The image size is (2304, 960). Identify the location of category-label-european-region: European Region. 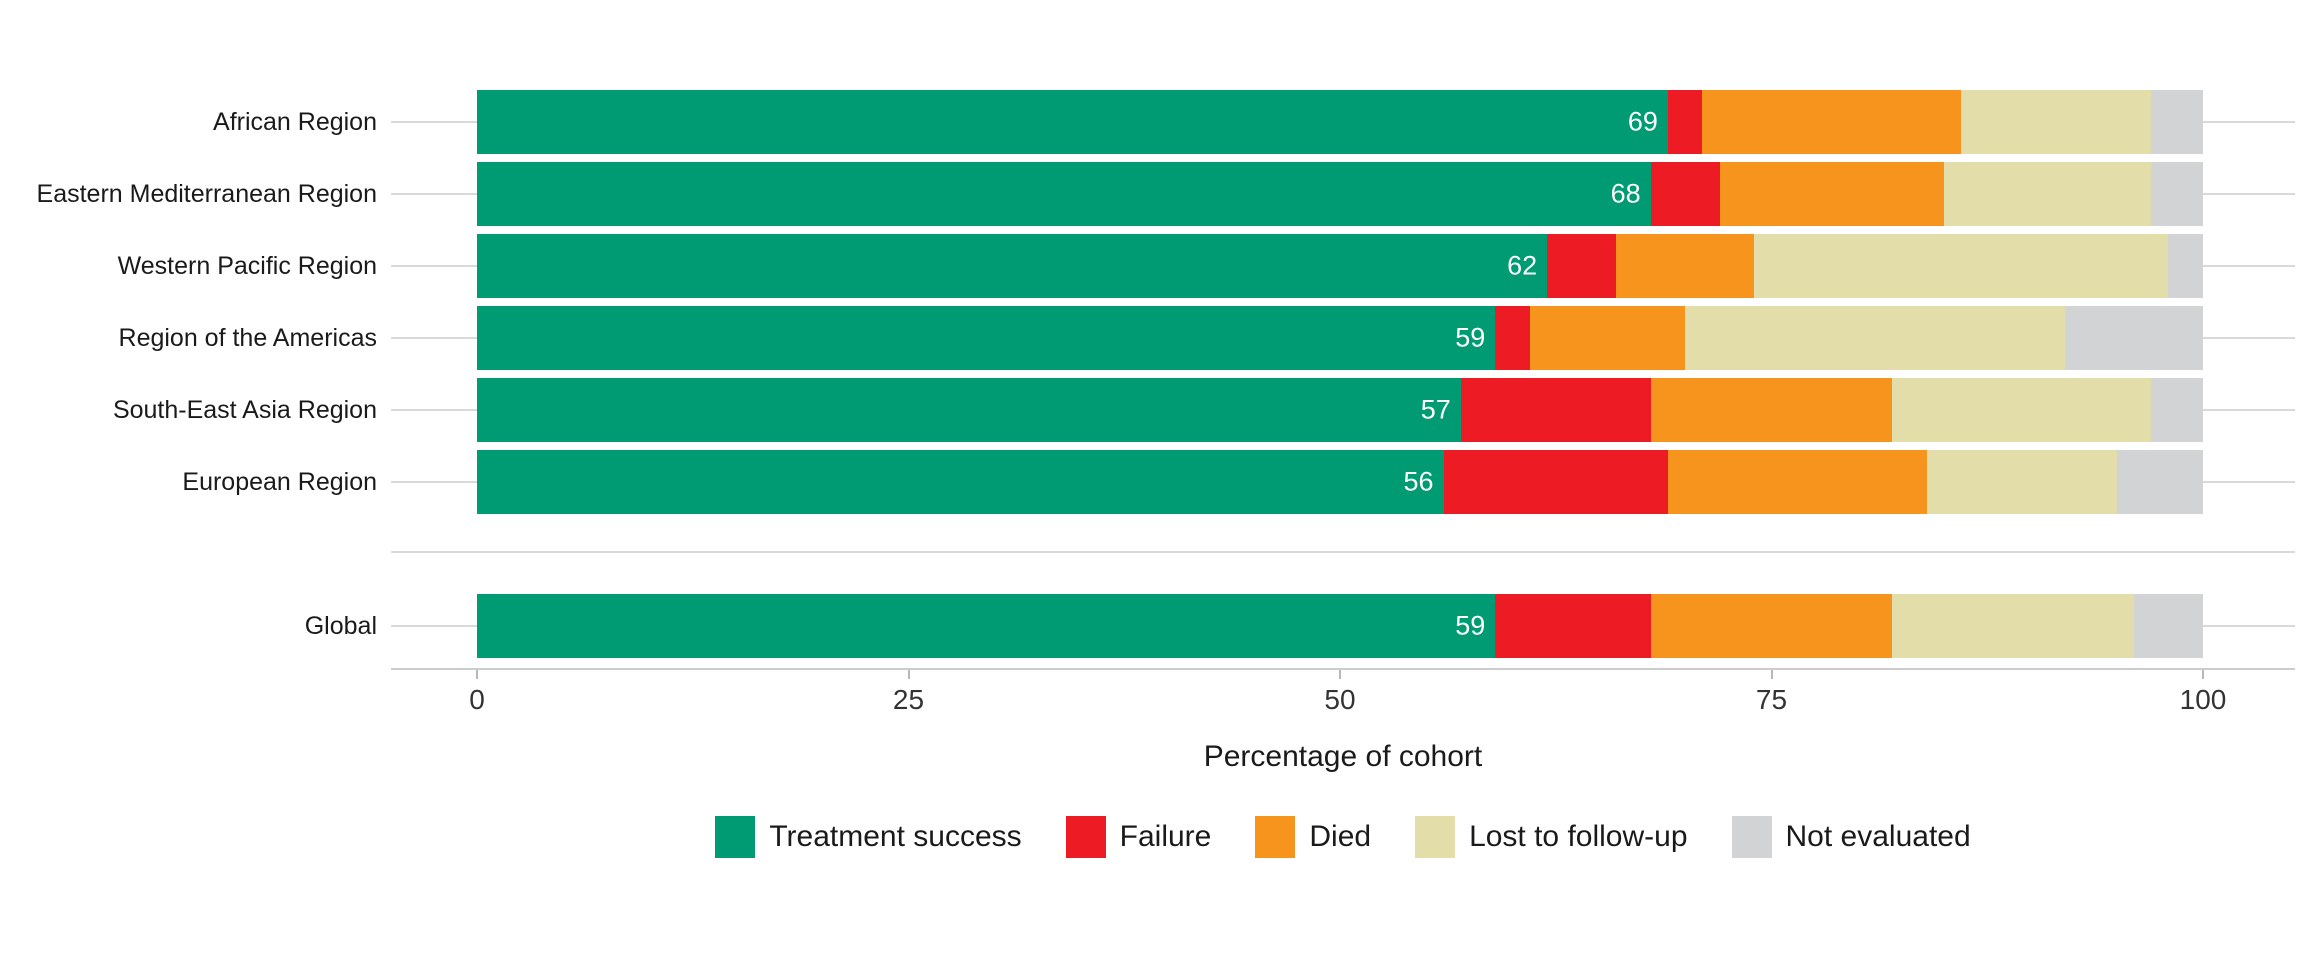
(279, 482).